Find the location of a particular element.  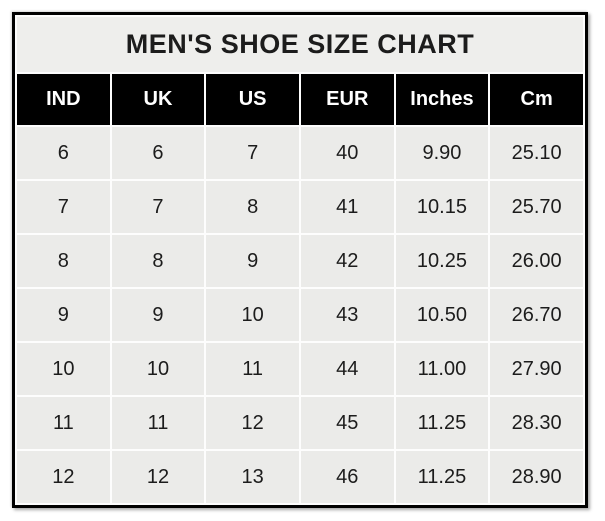

table-row: 12 12 13 46 11.25 28.90 is located at coordinates (300, 477).